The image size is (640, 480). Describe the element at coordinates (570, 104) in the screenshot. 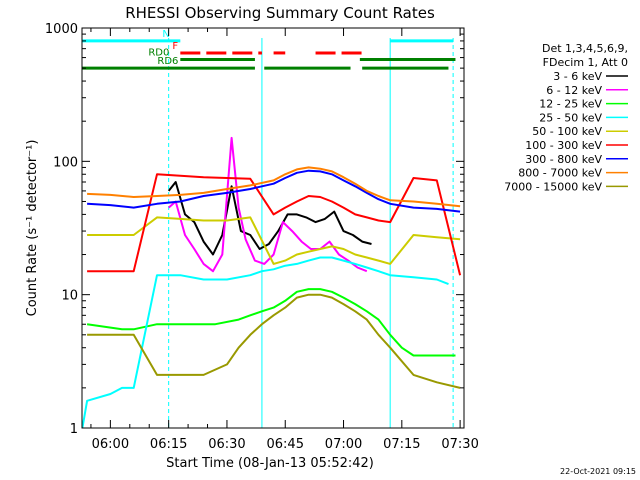

I see `legend-entry-label: 12 - 25 keV` at that location.